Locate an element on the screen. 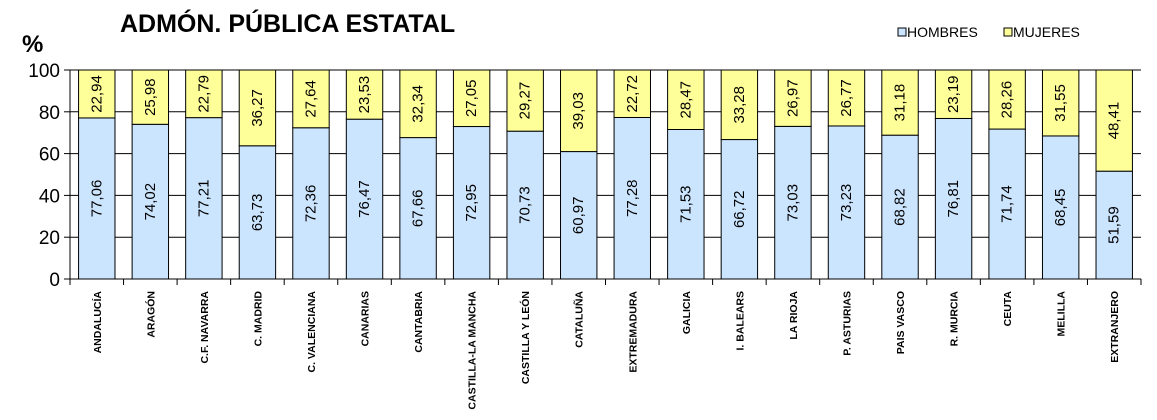  legend-label-mujeres: MUJERES is located at coordinates (1046, 32).